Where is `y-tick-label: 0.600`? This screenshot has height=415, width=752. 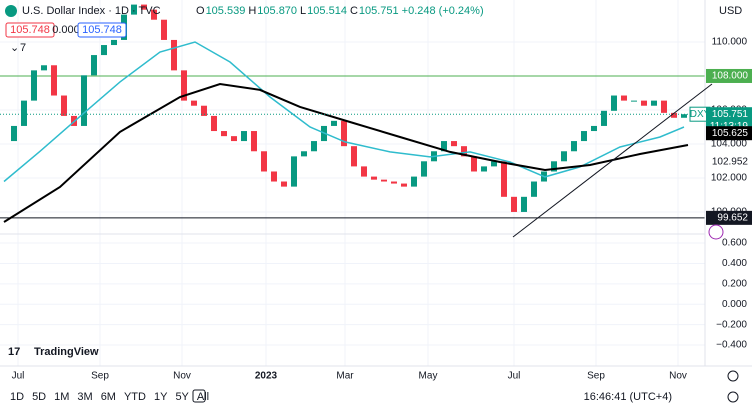 y-tick-label: 0.600 is located at coordinates (734, 243).